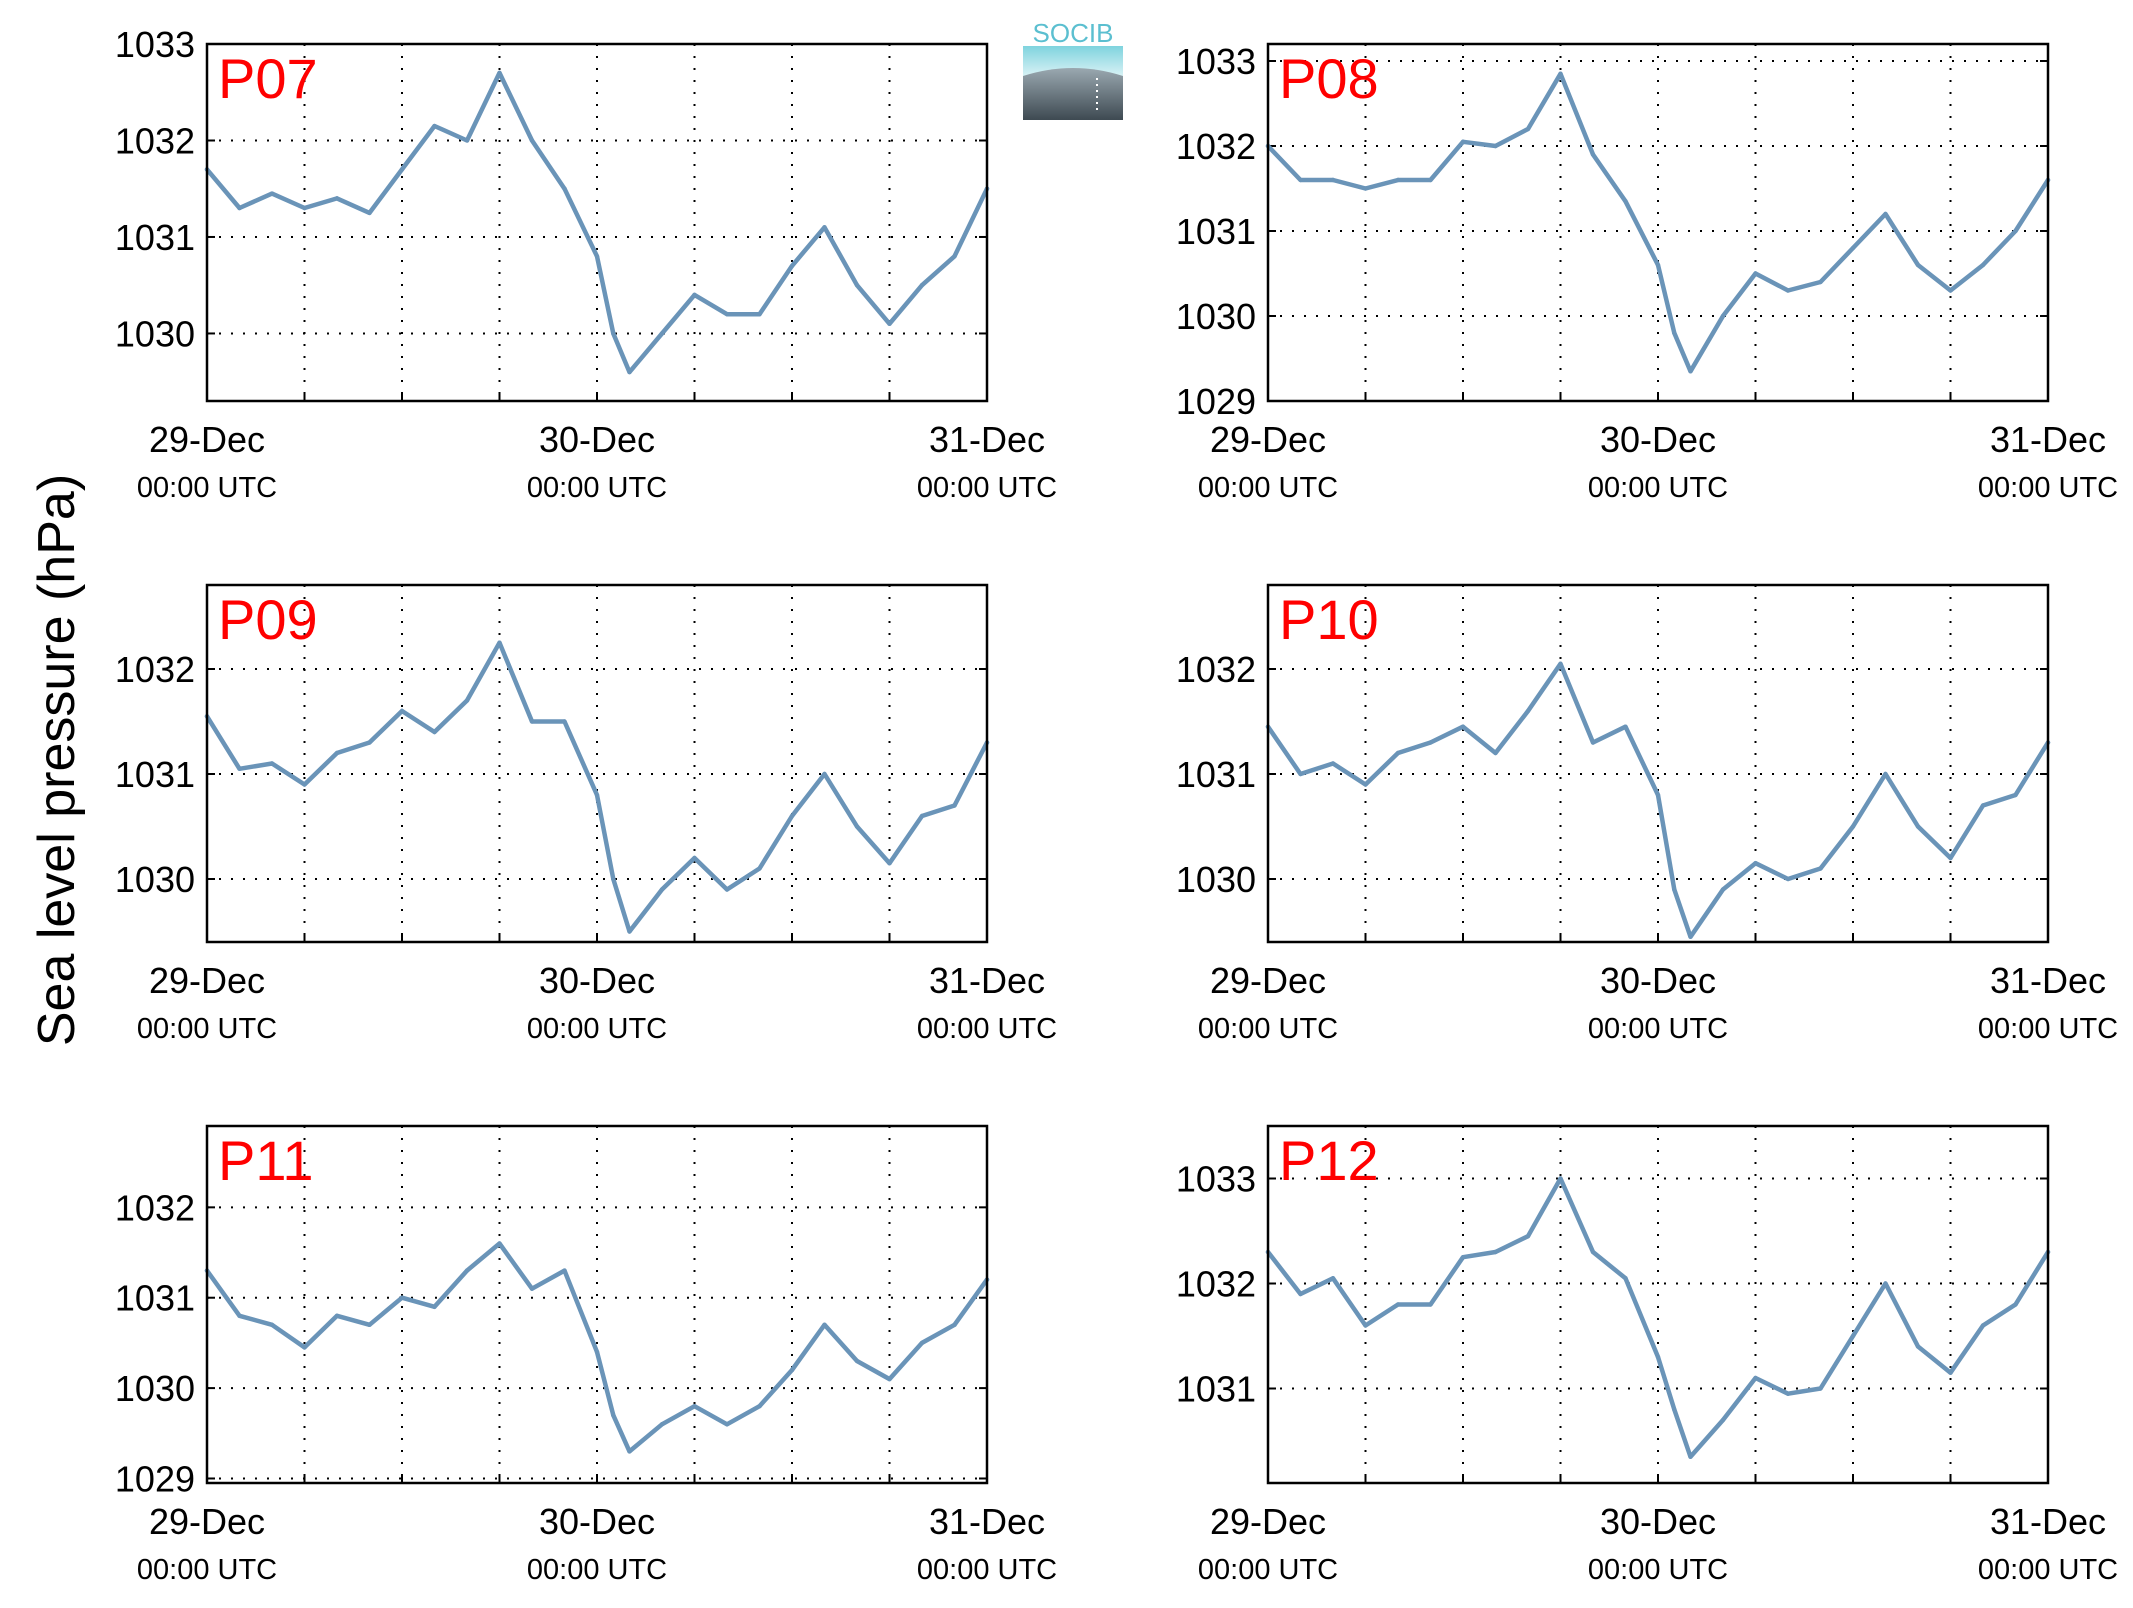  What do you see at coordinates (1329, 78) in the screenshot?
I see `panel-title: P08` at bounding box center [1329, 78].